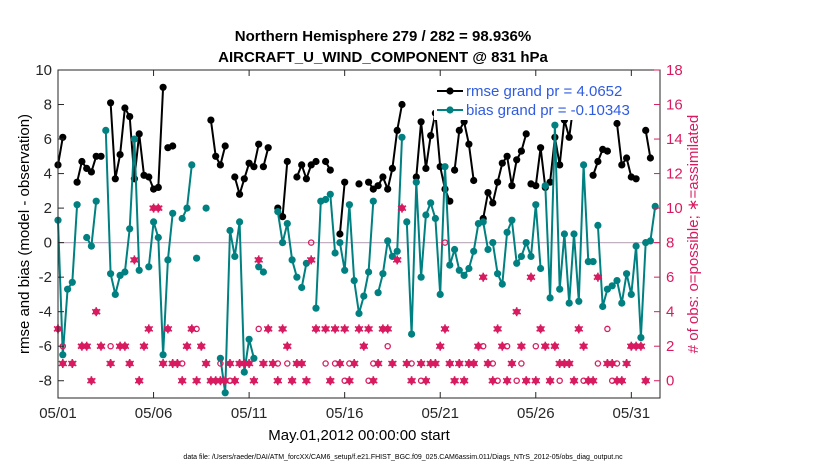 The height and width of the screenshot is (470, 830). I want to click on y-left-tick-label: 10, so click(43, 70).